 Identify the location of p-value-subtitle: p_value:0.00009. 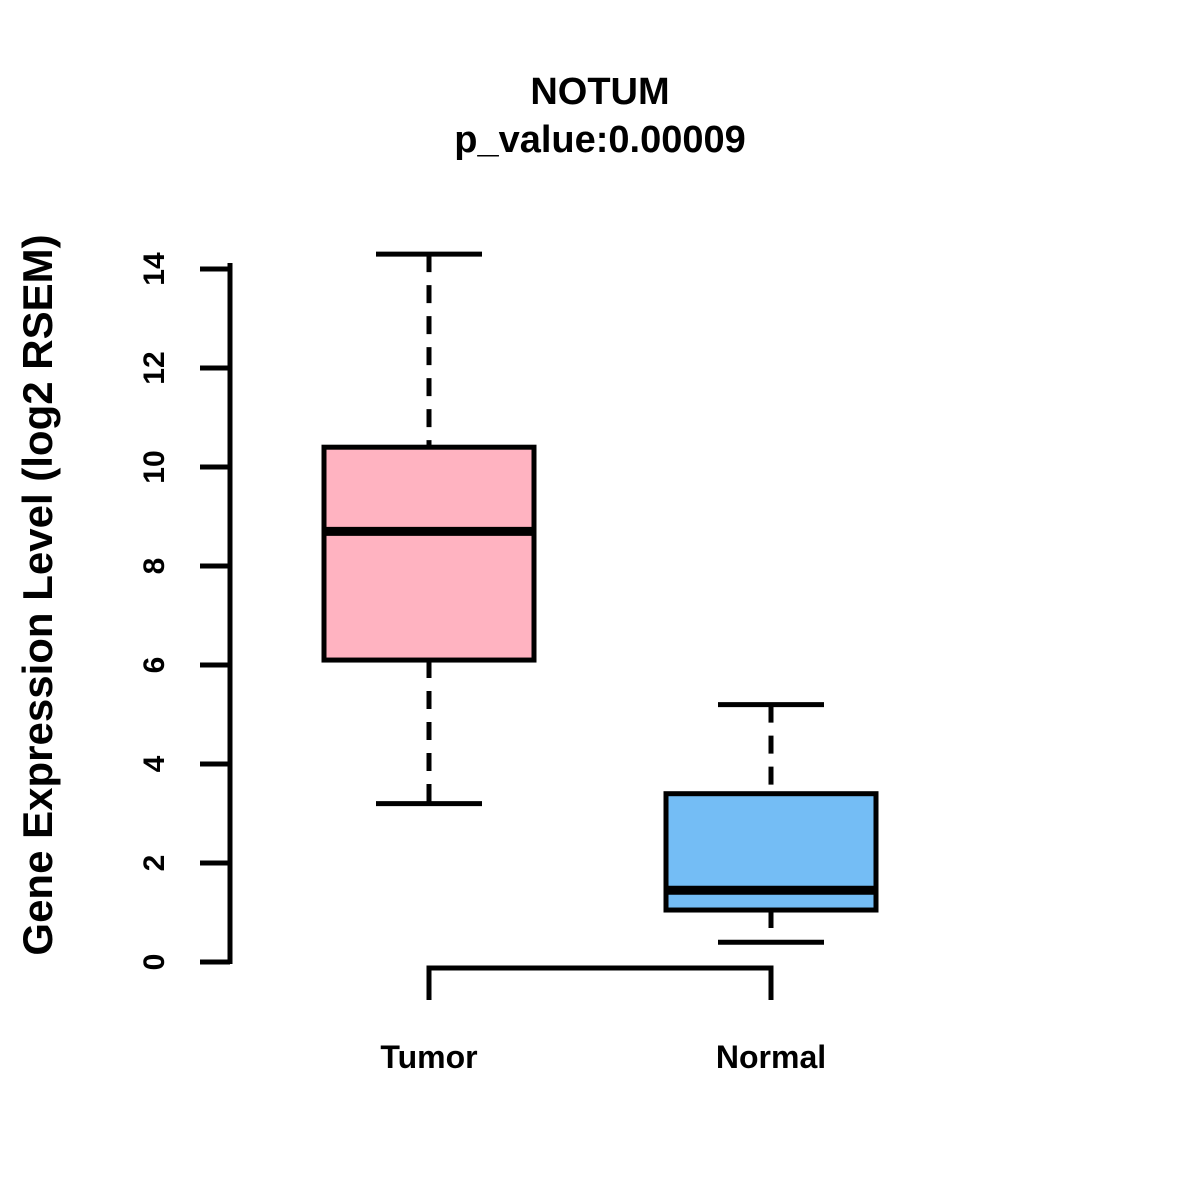
(600, 140).